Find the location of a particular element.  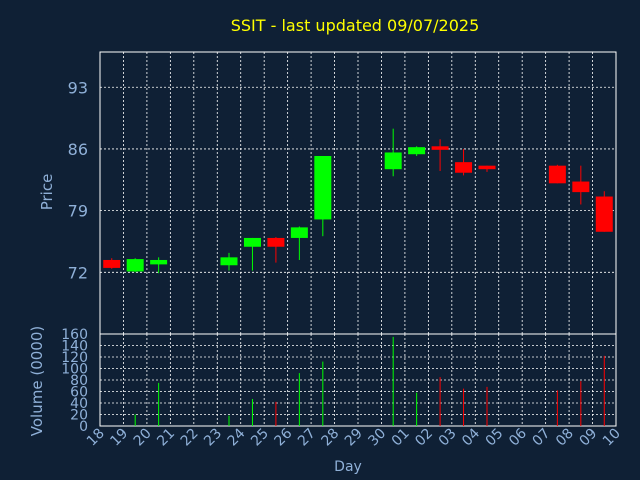

x-tick-label: 29 is located at coordinates (354, 438).